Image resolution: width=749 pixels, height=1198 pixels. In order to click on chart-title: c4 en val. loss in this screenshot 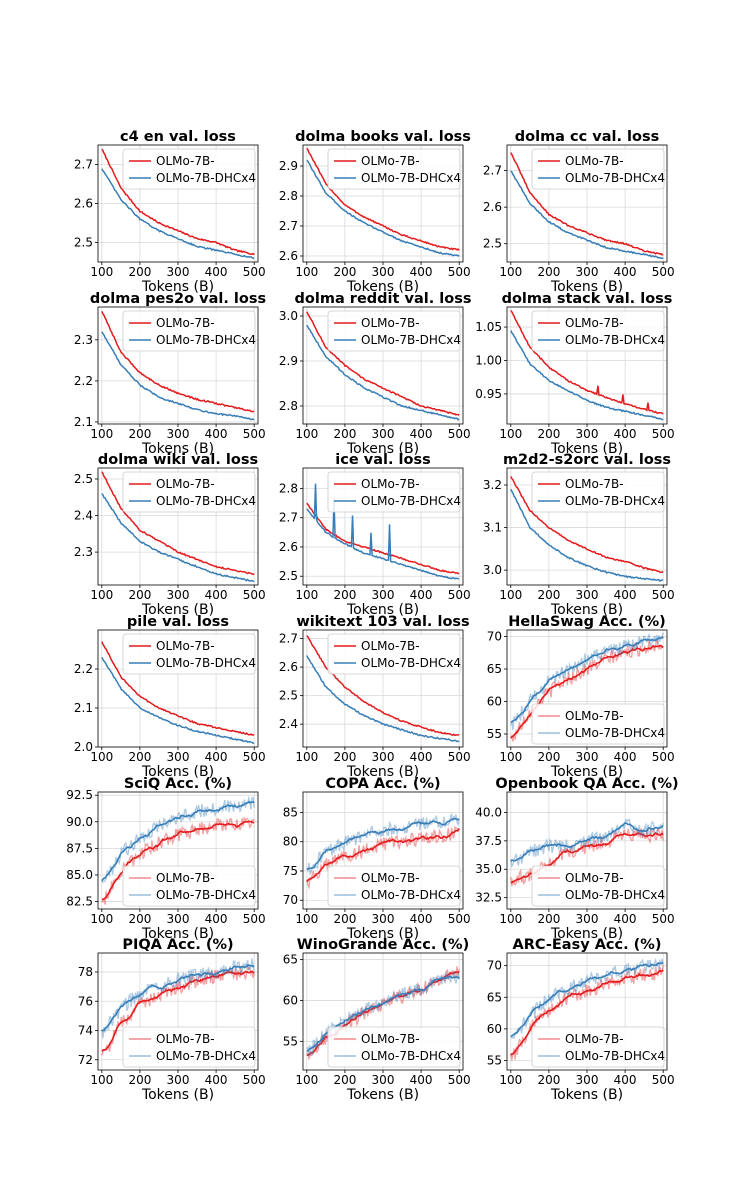, I will do `click(178, 137)`.